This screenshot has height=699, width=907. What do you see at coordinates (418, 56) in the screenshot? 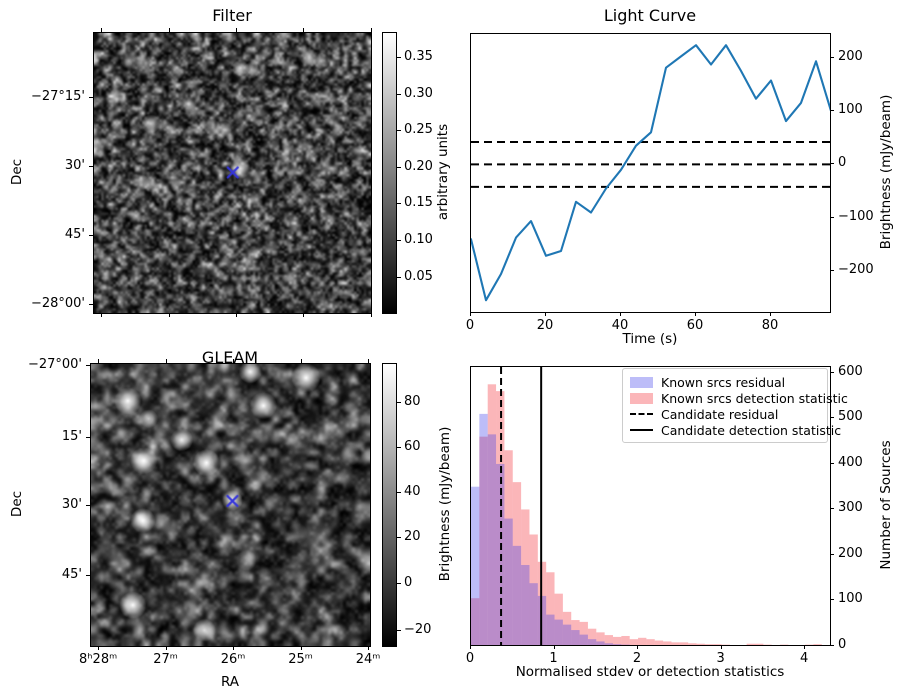
I see `colorbar-tick-label: 0.35` at bounding box center [418, 56].